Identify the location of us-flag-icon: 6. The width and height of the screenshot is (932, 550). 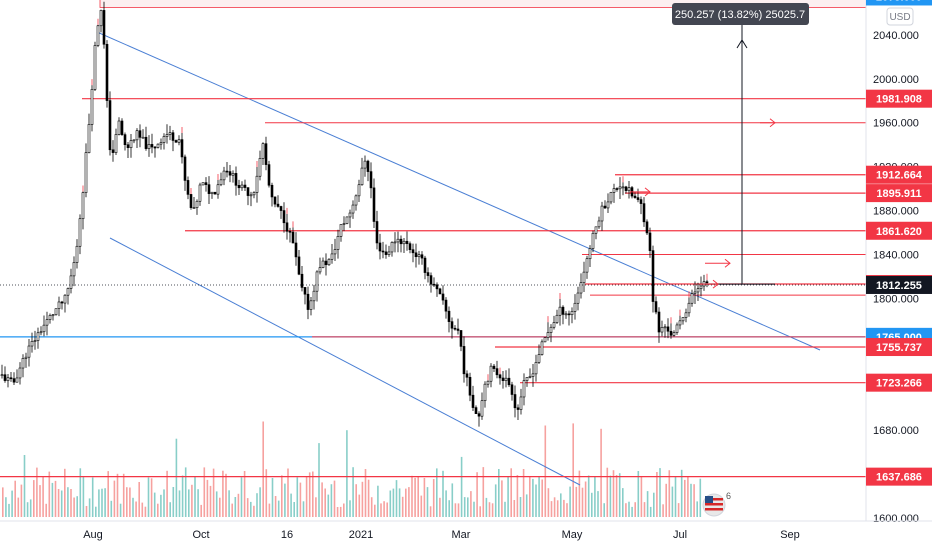
(716, 504).